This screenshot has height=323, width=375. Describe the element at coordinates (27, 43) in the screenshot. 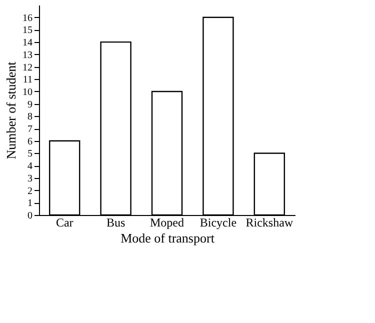

I see `y-tick-label: 14` at that location.